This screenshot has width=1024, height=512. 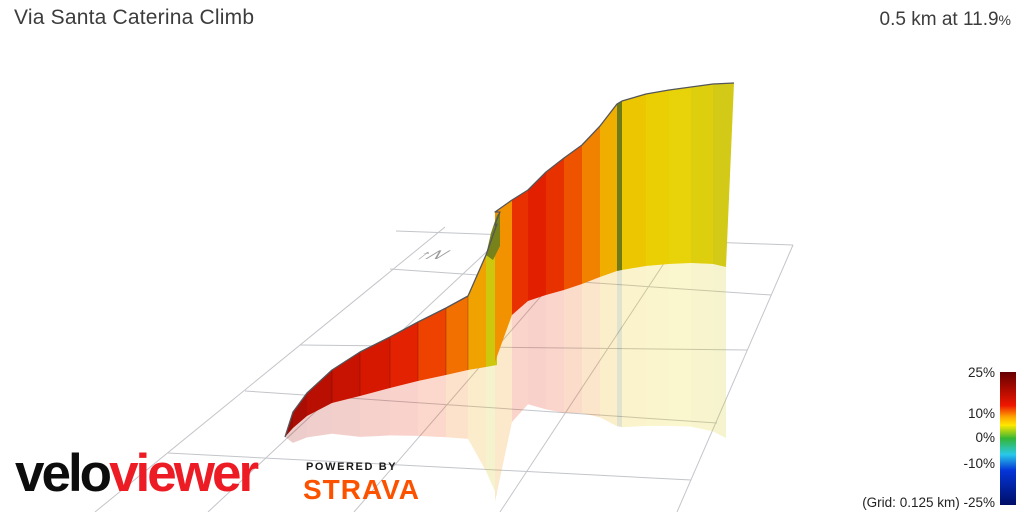 I want to click on legend-tick-label-0: 0%, so click(x=985, y=437).